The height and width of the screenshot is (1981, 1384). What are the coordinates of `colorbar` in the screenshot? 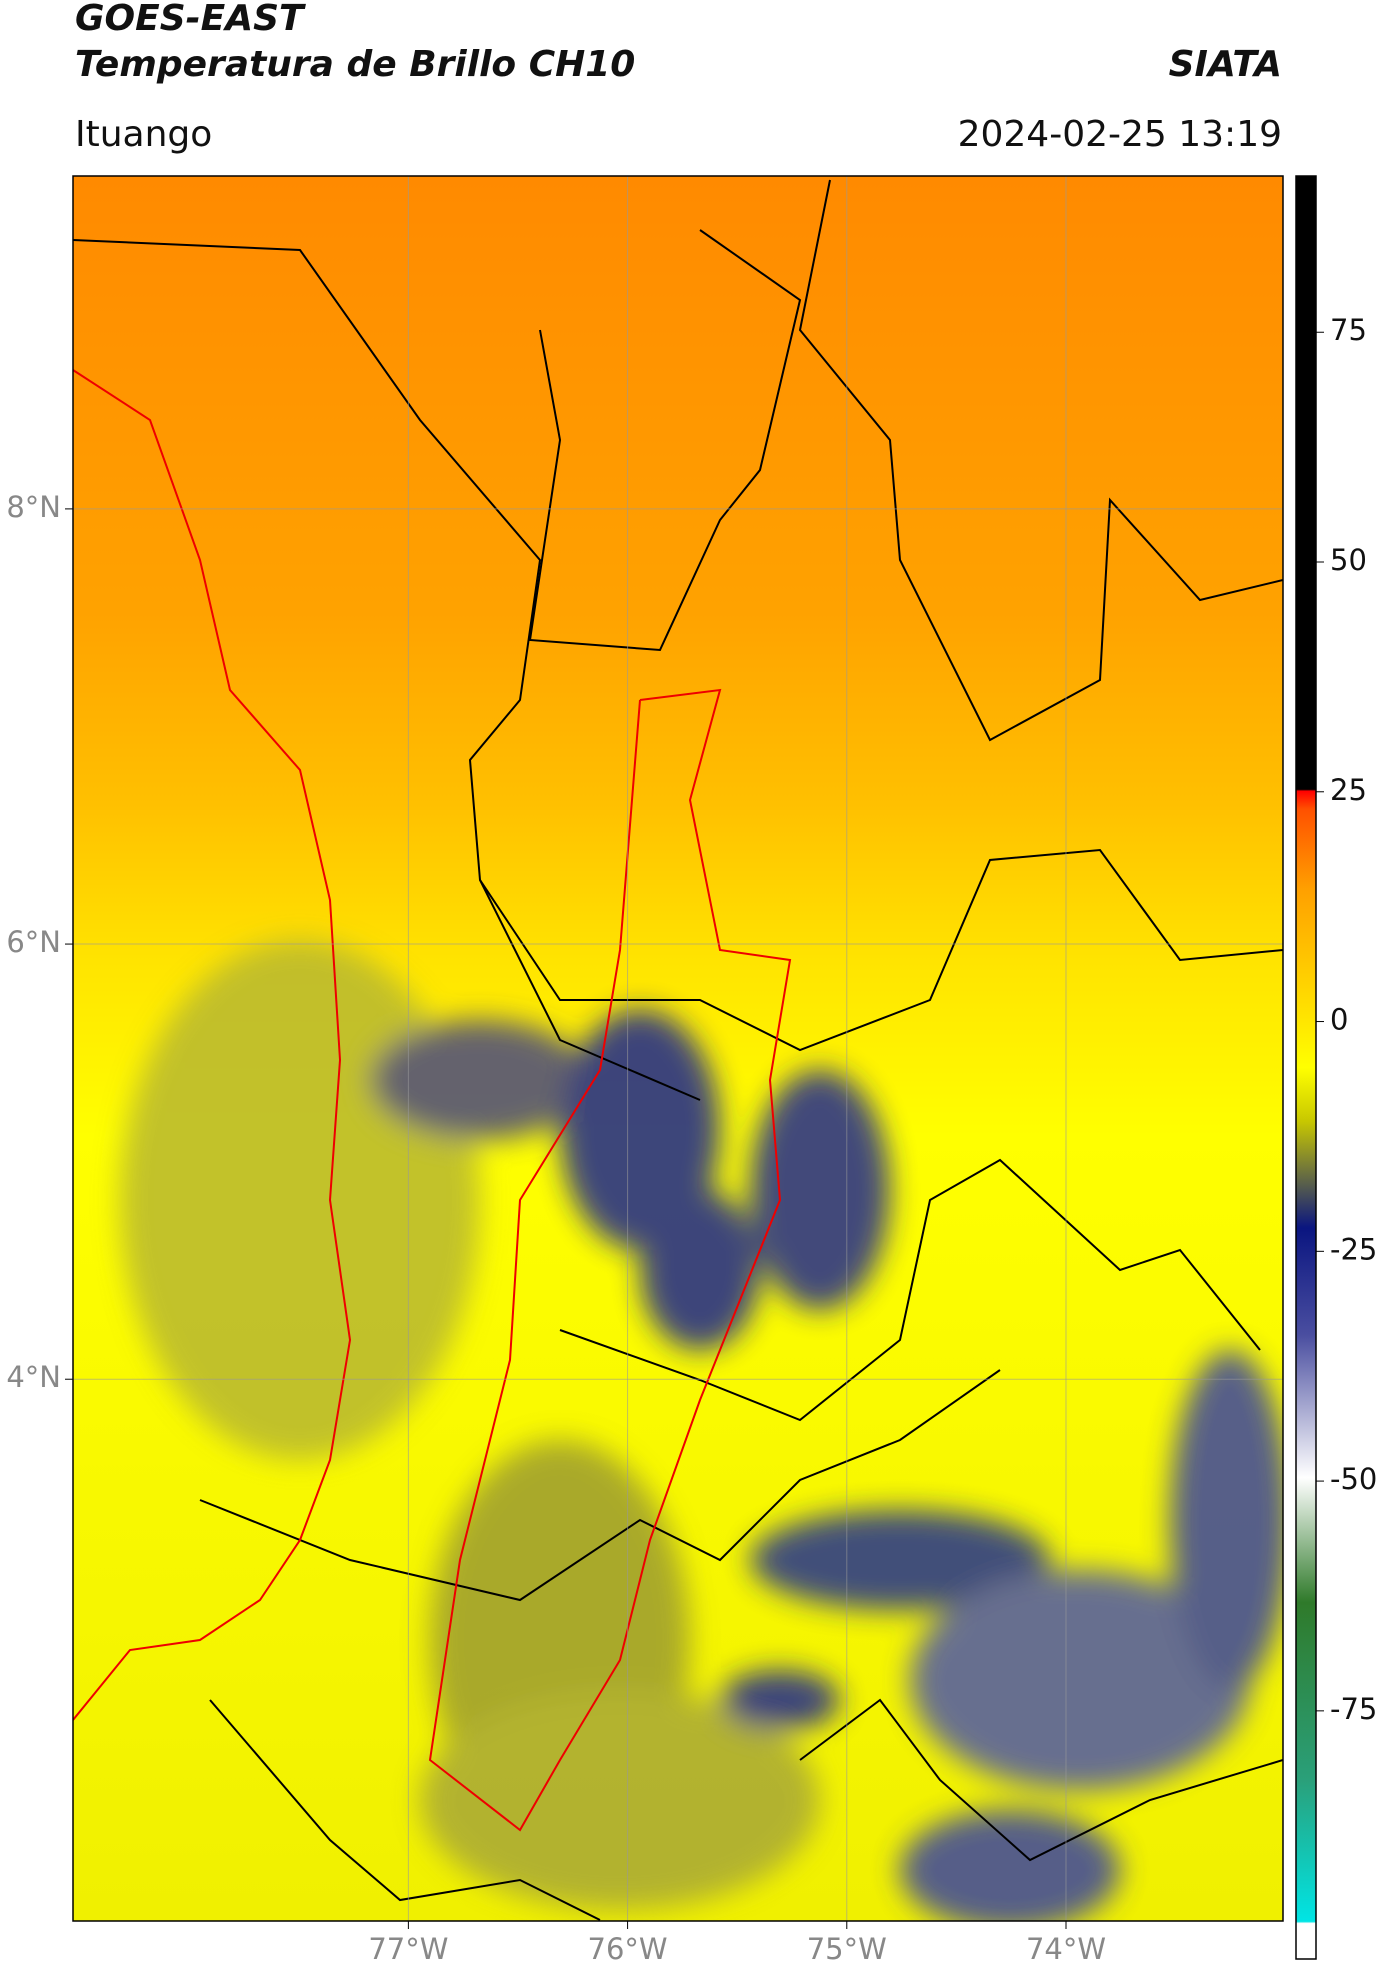 It's located at (1306, 1067).